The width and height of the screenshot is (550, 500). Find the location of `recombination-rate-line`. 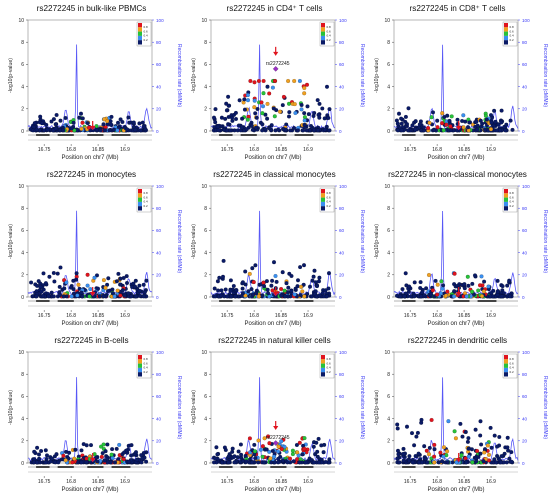

recombination-rate-line is located at coordinates (456, 419).